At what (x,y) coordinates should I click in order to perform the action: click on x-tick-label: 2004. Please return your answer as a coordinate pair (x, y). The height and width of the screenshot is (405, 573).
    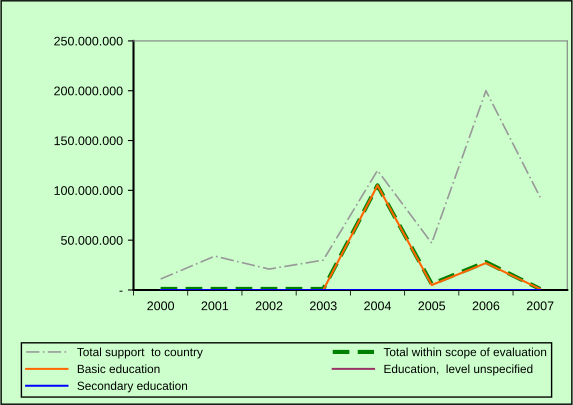
    Looking at the image, I should click on (378, 305).